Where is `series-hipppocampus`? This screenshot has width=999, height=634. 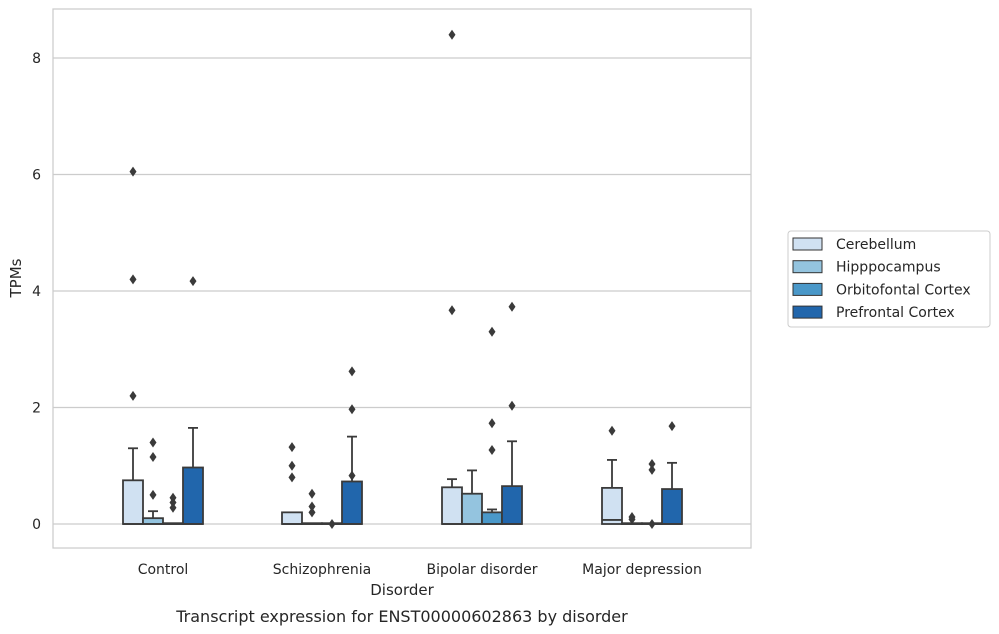 series-hipppocampus is located at coordinates (392, 481).